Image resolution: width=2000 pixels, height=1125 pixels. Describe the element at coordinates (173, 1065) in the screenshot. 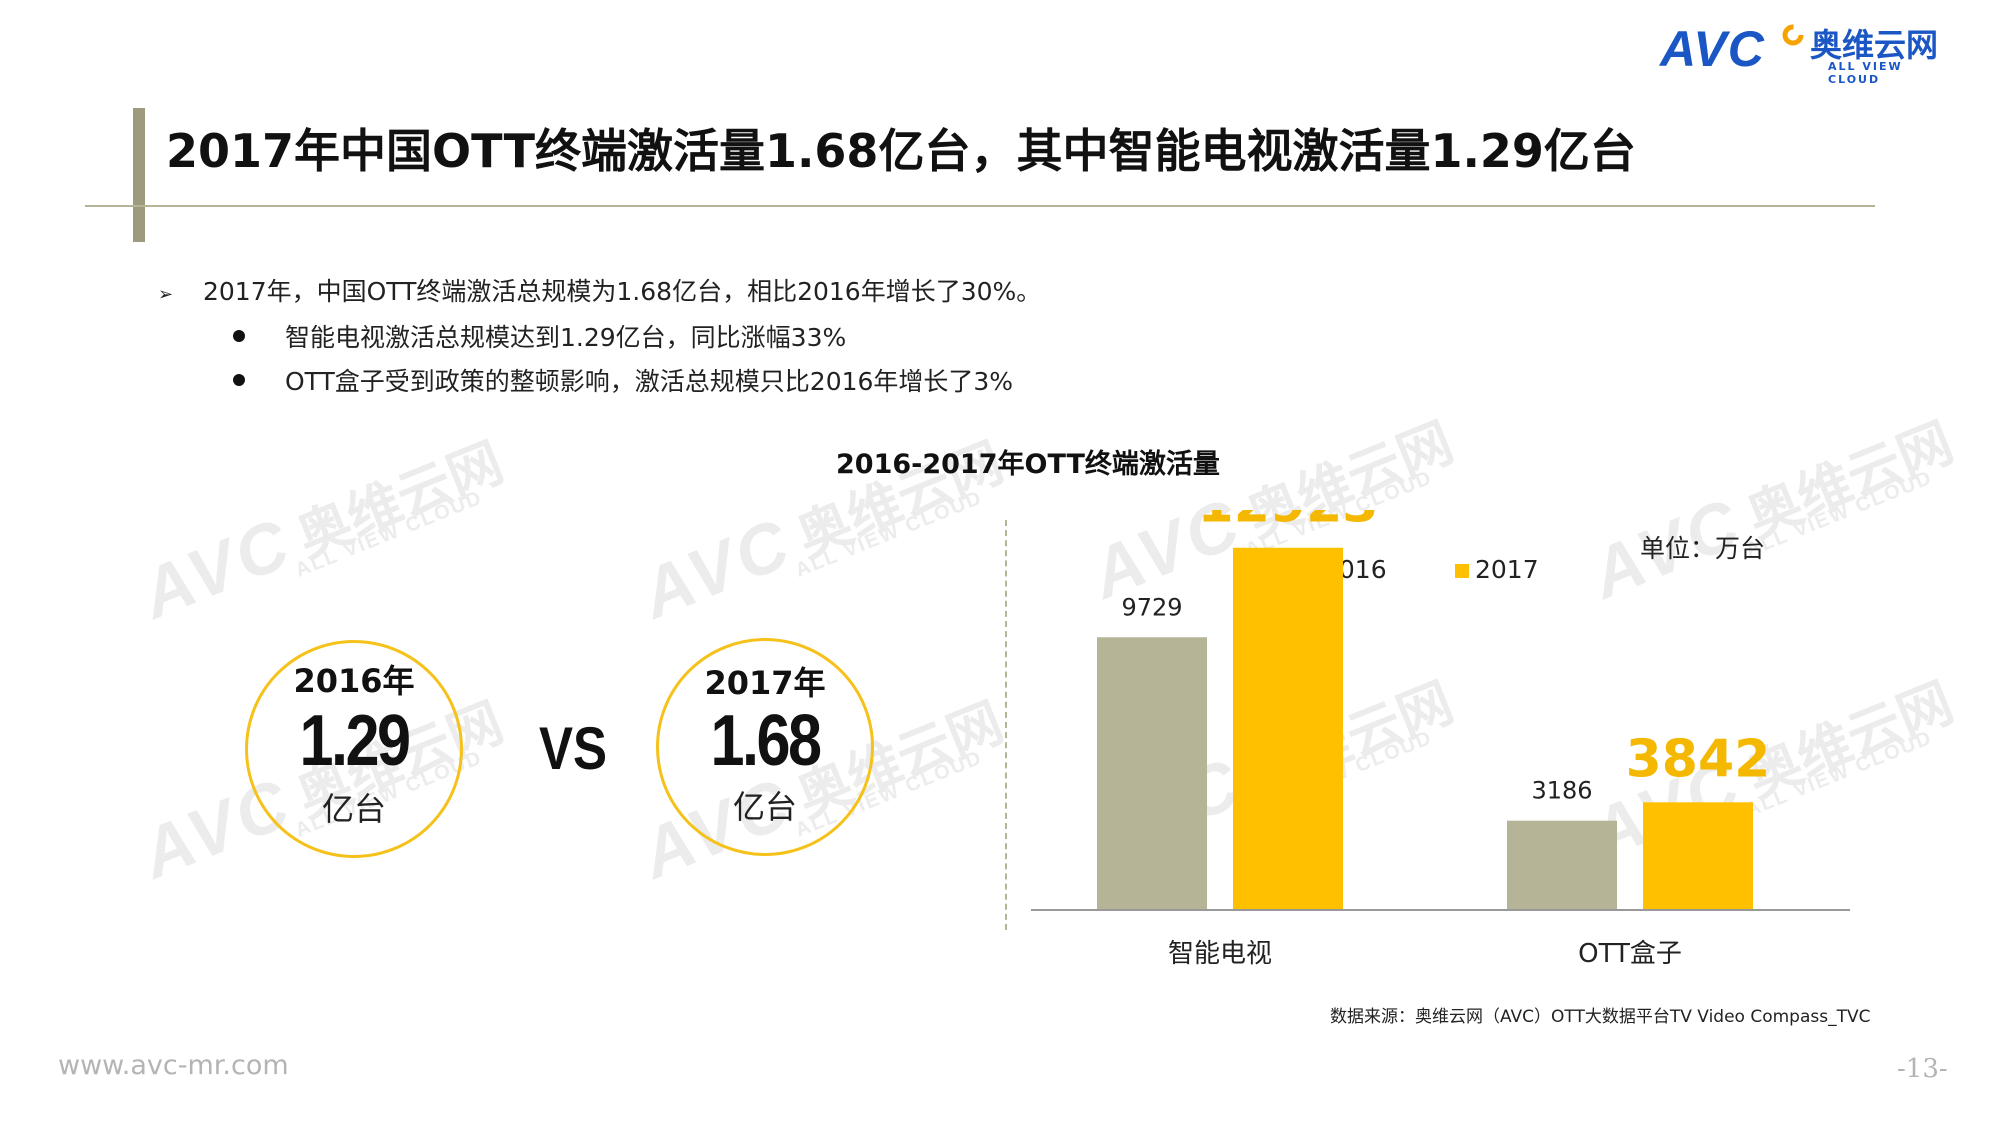

I see `footer-site: www.avc-mr.com` at that location.